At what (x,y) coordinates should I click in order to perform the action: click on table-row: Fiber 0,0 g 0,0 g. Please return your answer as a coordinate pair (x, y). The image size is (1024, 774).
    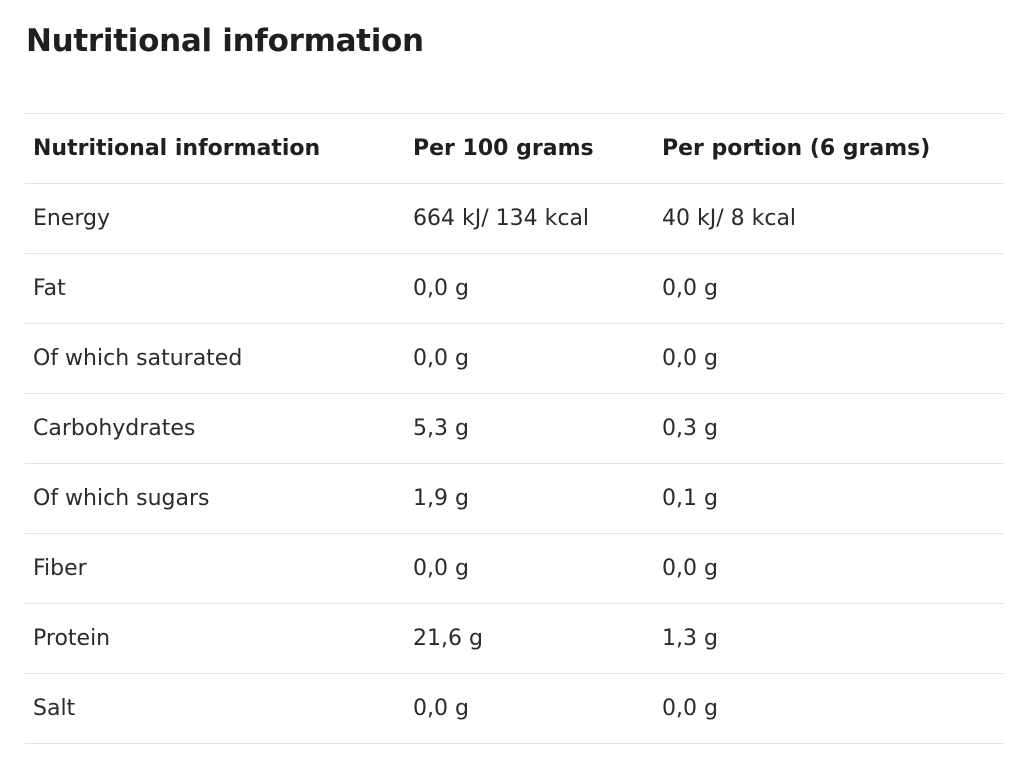
    Looking at the image, I should click on (514, 568).